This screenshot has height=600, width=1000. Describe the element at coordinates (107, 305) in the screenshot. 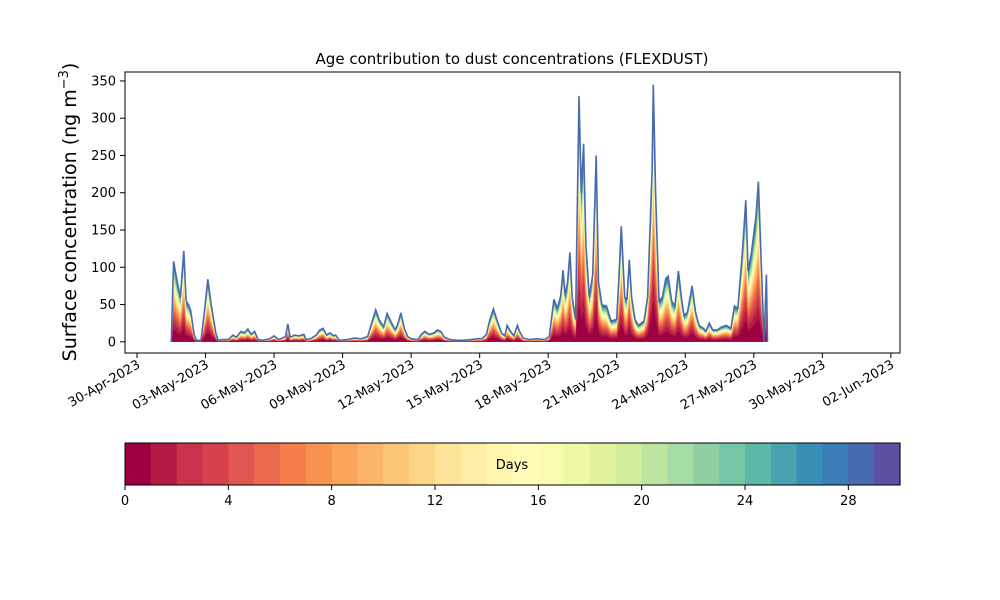

I see `y-tick-label: 50` at that location.